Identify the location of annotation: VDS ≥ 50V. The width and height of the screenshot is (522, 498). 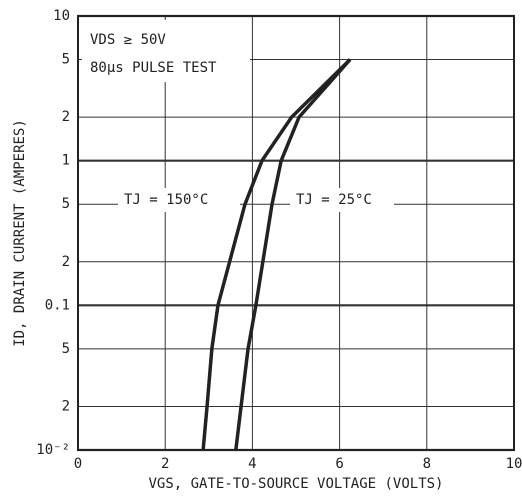
(128, 40).